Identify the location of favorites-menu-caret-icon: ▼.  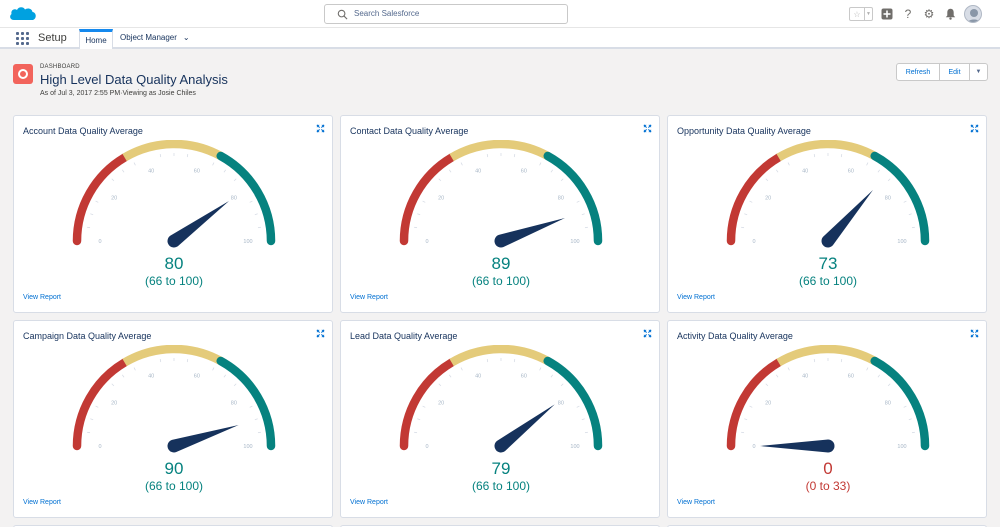
(868, 14).